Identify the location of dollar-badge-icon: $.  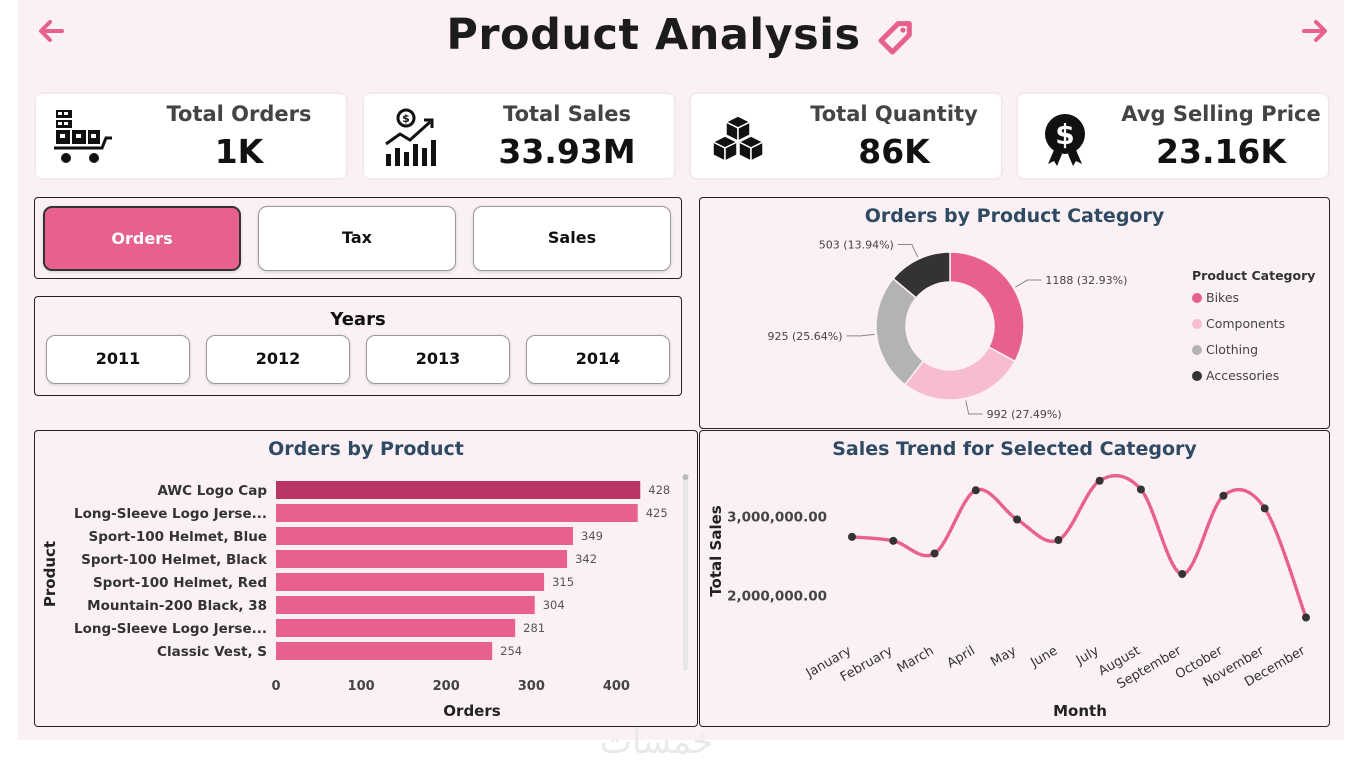
(1065, 140).